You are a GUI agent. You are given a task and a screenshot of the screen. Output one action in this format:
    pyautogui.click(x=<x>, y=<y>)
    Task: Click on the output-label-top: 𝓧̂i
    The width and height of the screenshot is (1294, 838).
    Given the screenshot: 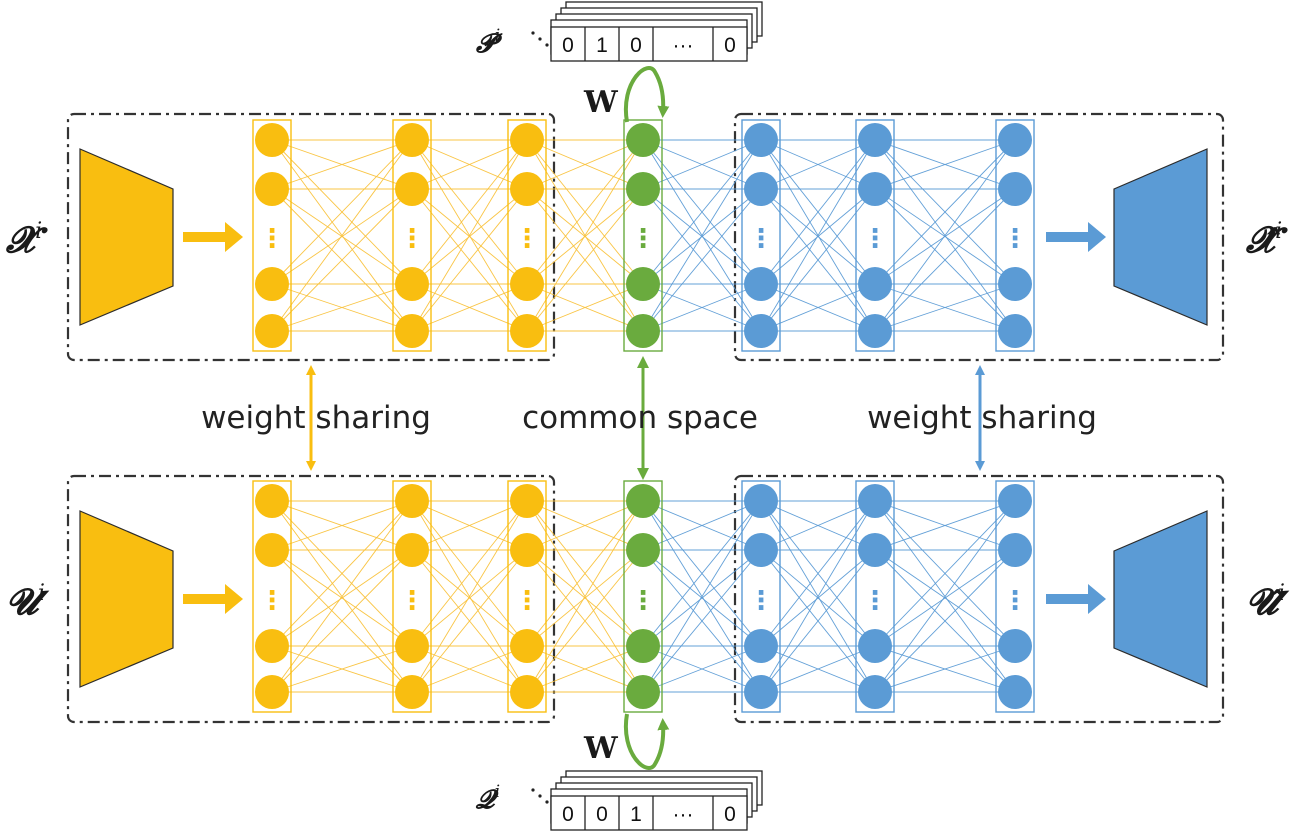 What is the action you would take?
    pyautogui.click(x=1266, y=240)
    